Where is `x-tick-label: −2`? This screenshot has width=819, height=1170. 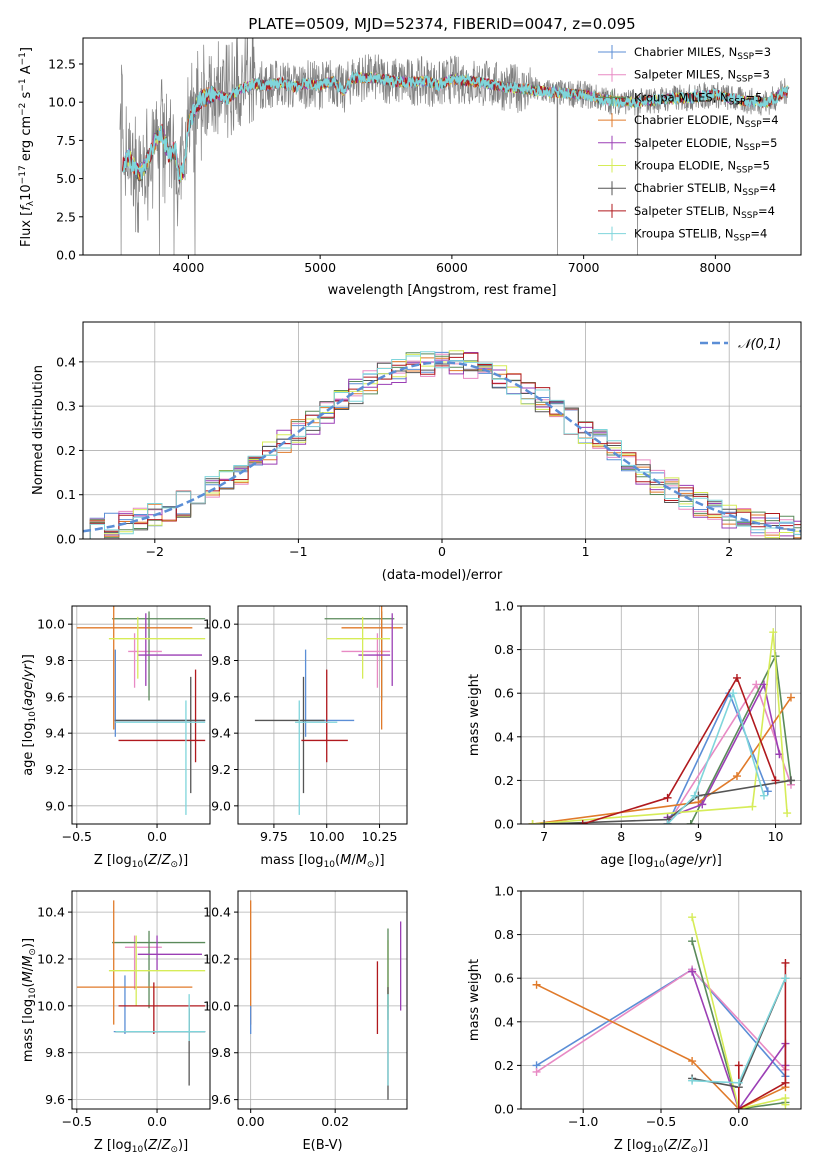
x-tick-label: −2 is located at coordinates (155, 551).